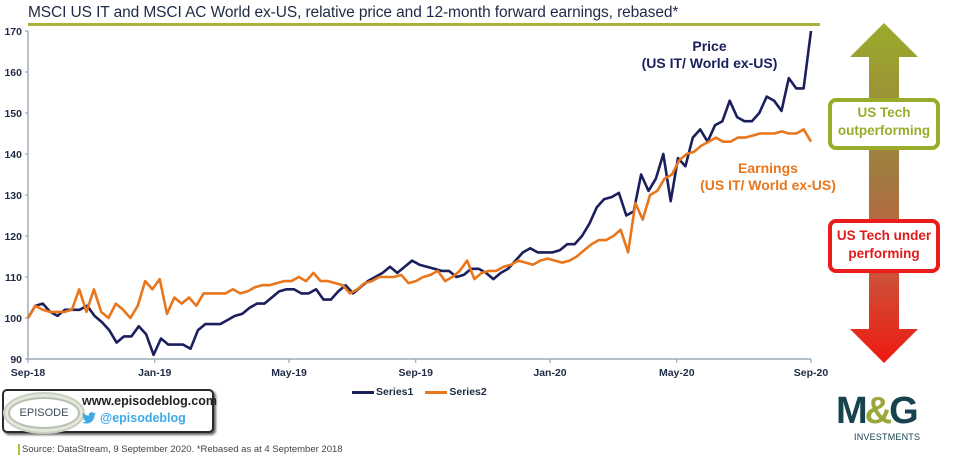 This screenshot has height=465, width=960. I want to click on earnings-annotation-line1: Earnings, so click(768, 168).